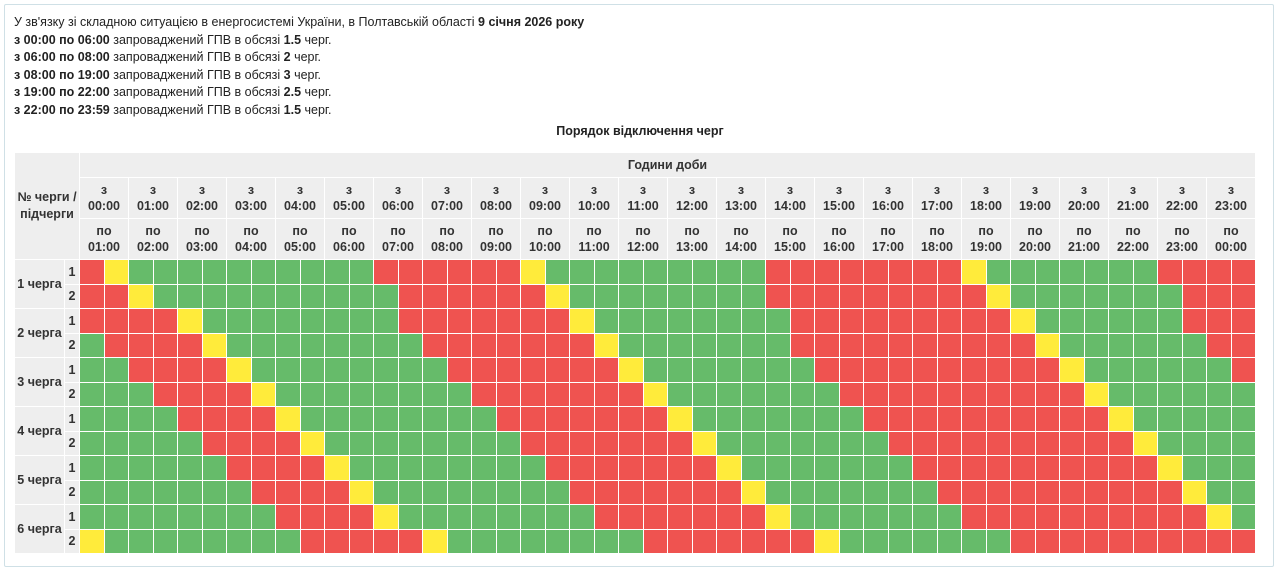 This screenshot has height=571, width=1280. Describe the element at coordinates (635, 431) in the screenshot. I see `table-row: 4 черга 1` at that location.